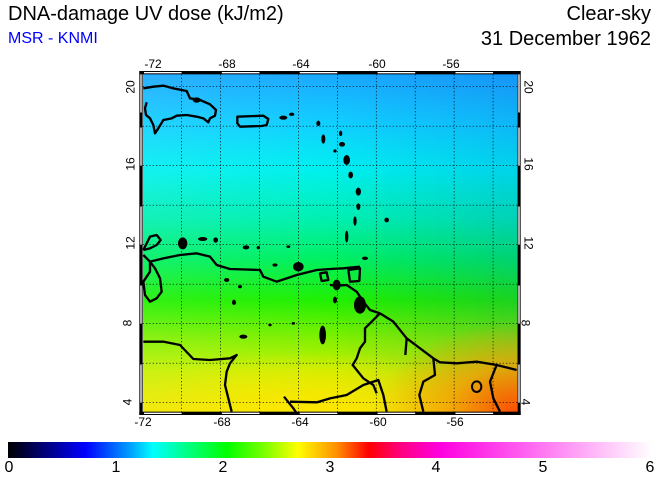 Image resolution: width=660 pixels, height=480 pixels. I want to click on guajira-coast, so click(152, 242).